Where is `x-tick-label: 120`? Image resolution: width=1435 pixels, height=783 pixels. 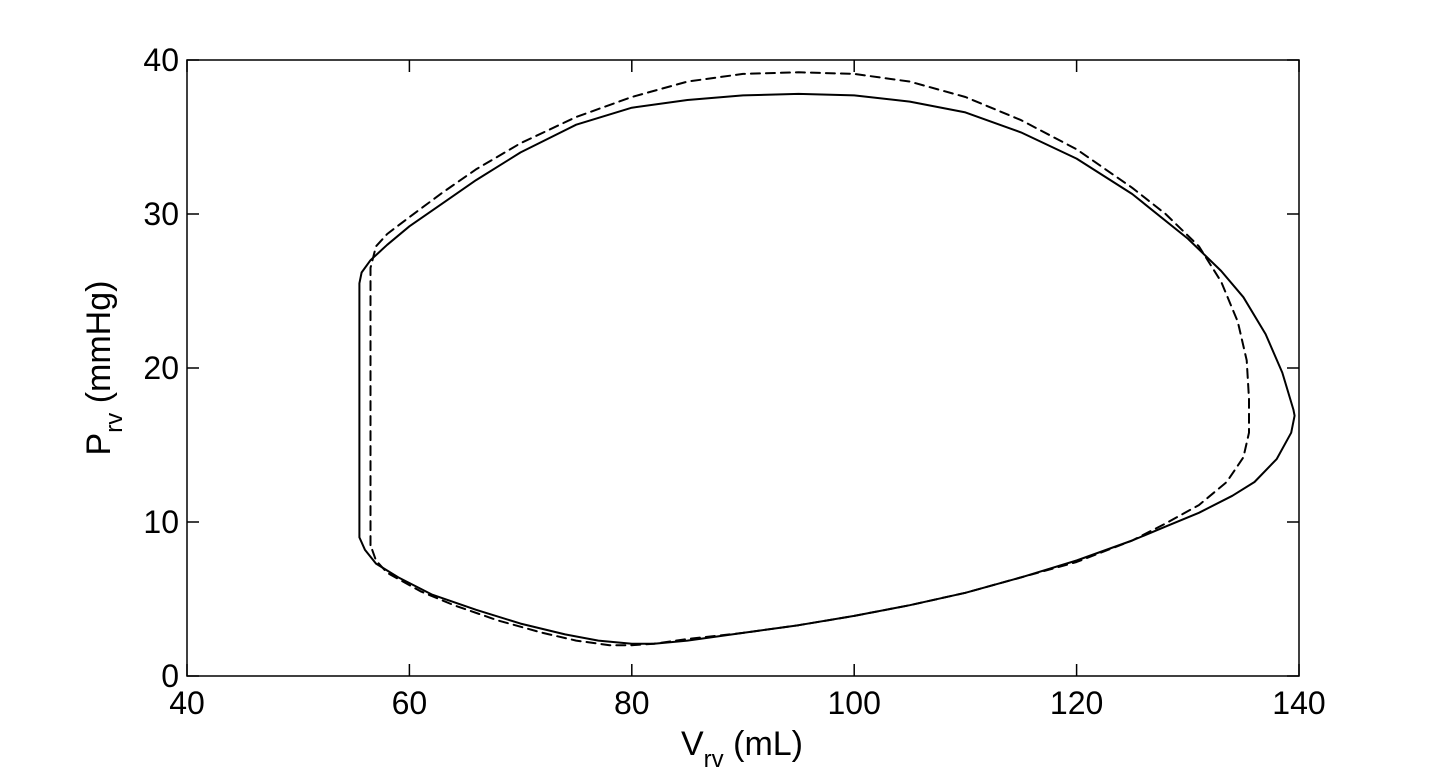 x-tick-label: 120 is located at coordinates (1076, 703).